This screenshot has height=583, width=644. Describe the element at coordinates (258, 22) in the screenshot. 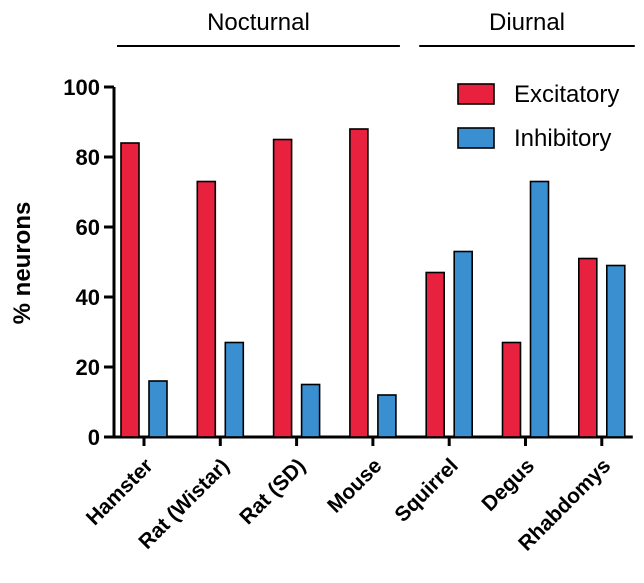

I see `group-label-0: Nocturnal` at that location.